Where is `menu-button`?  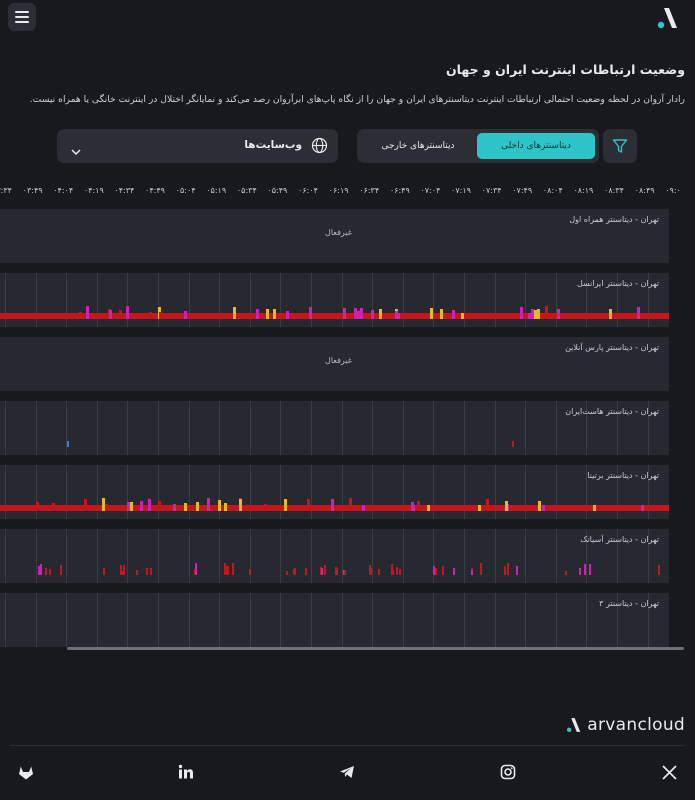 menu-button is located at coordinates (22, 17).